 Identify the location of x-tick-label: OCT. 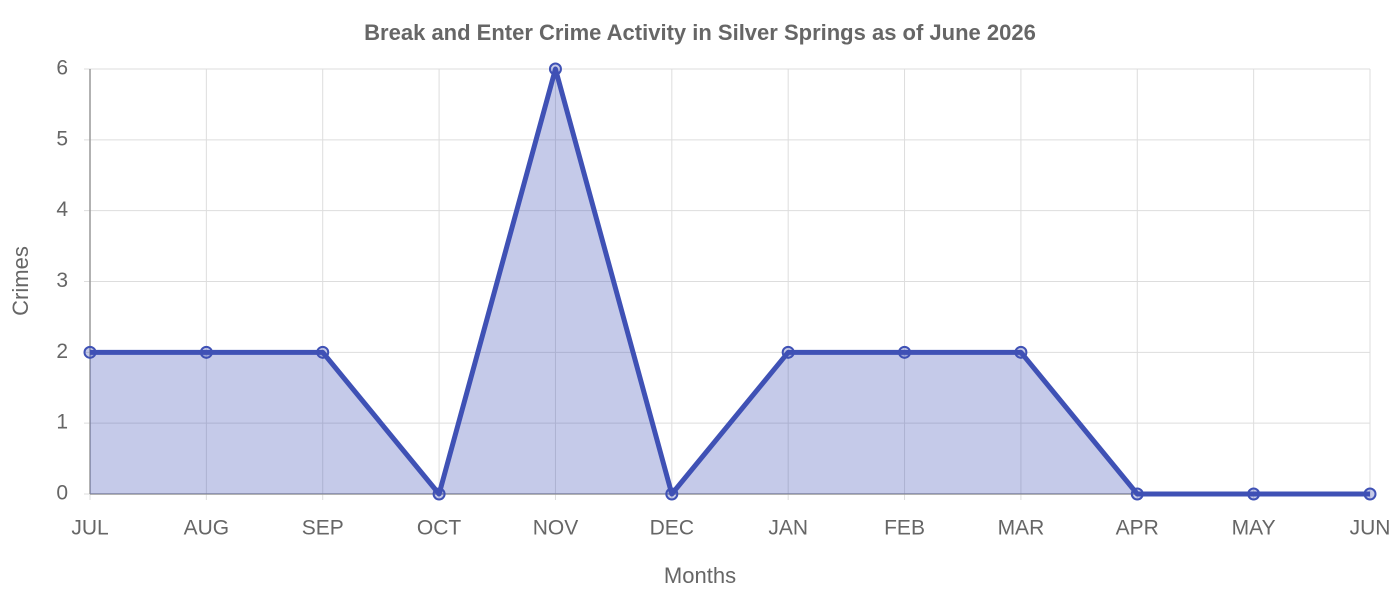
(439, 528).